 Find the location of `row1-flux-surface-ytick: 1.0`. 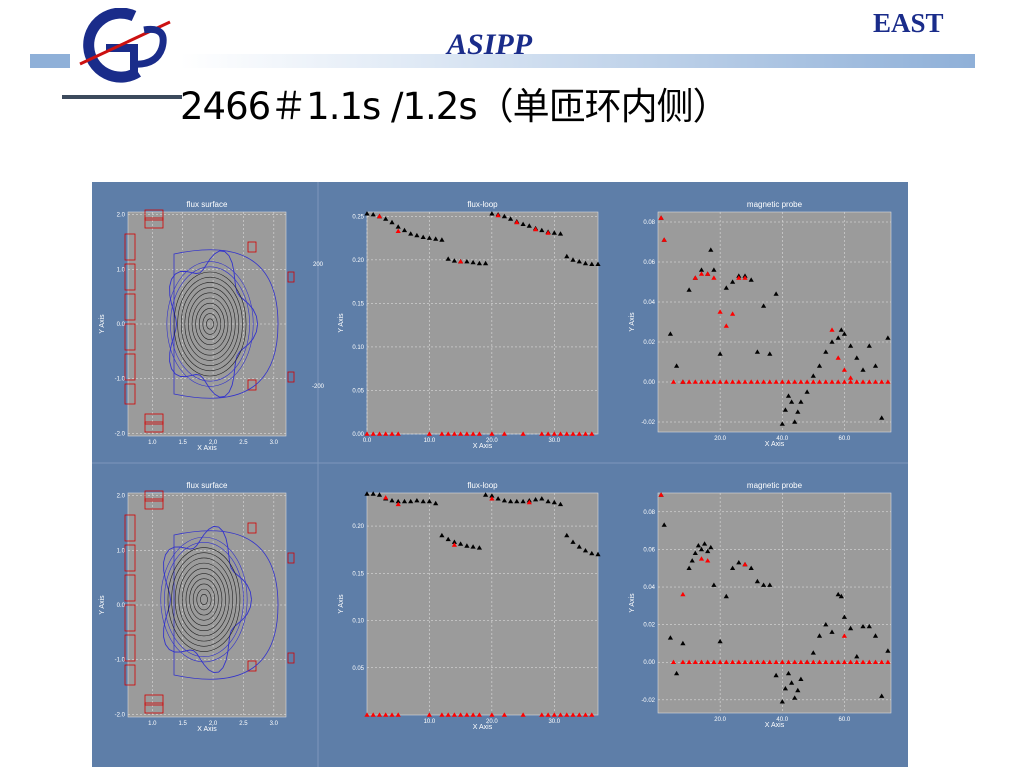

row1-flux-surface-ytick: 1.0 is located at coordinates (121, 270).